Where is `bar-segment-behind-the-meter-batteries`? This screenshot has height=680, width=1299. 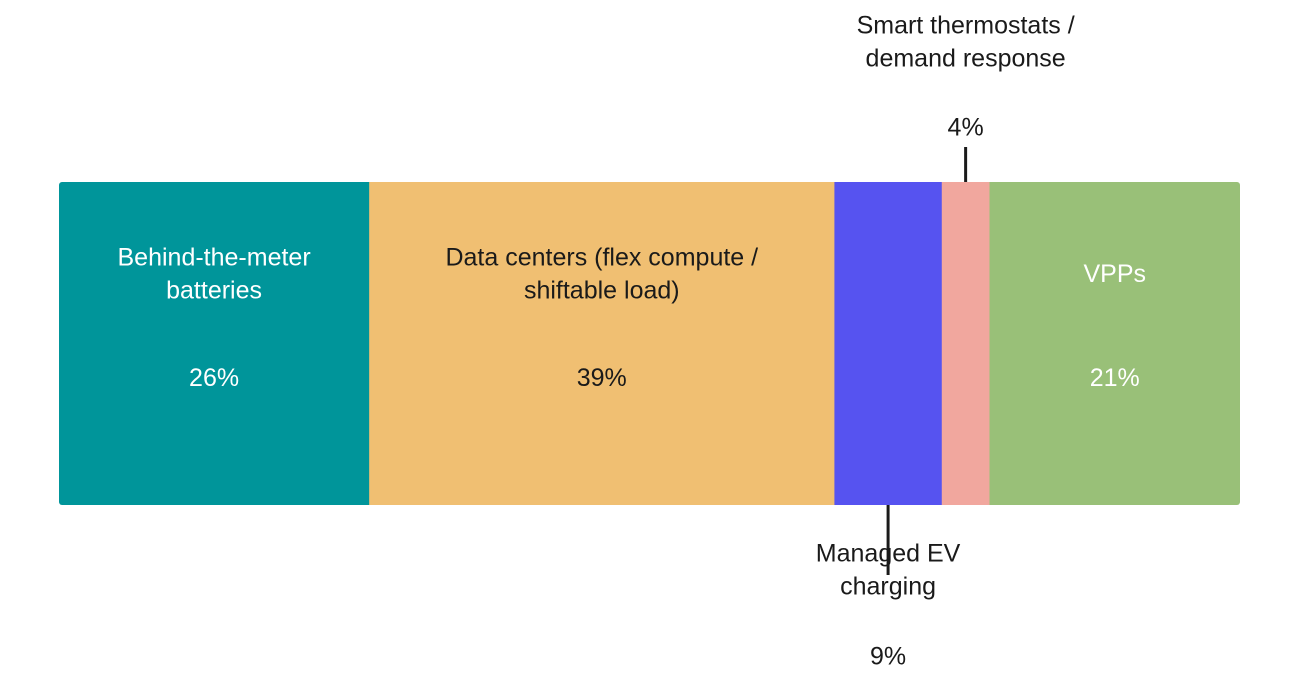
bar-segment-behind-the-meter-batteries is located at coordinates (214, 343).